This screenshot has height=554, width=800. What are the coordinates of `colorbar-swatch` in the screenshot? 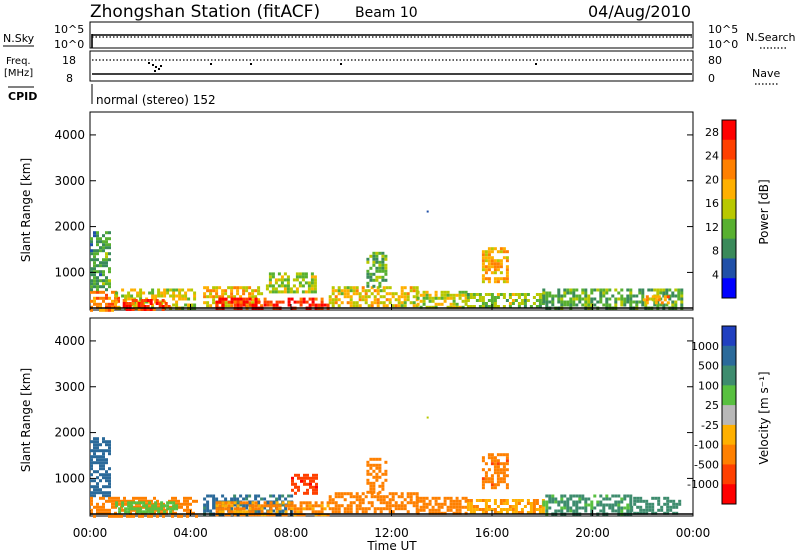 It's located at (729, 229).